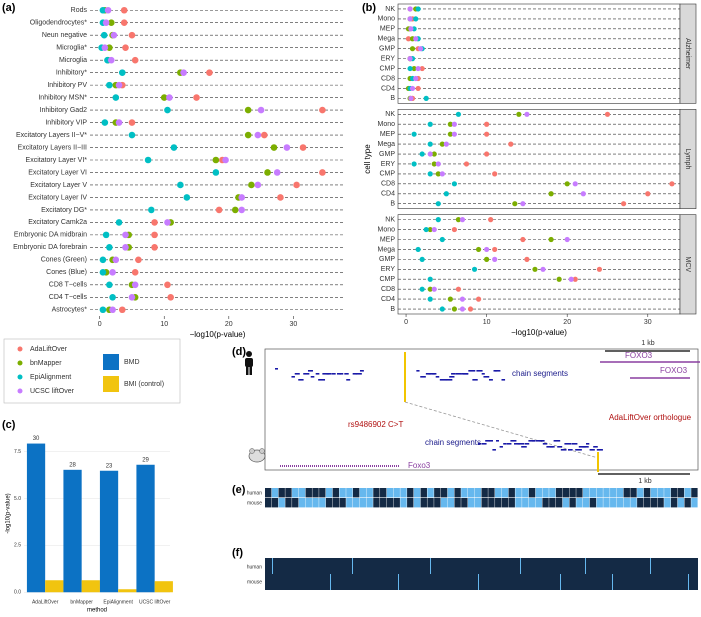  I want to click on panel-label: (a), so click(9, 8).